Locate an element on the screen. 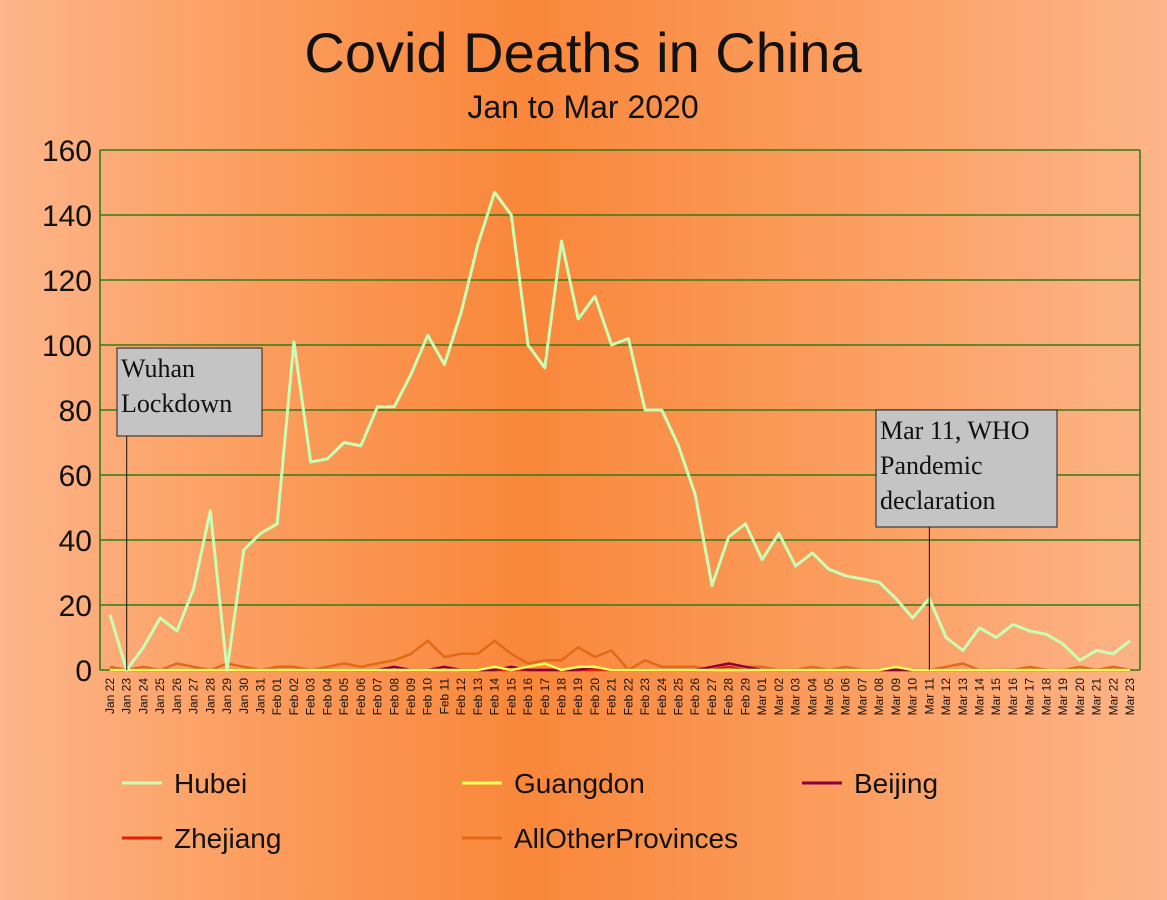 The image size is (1167, 900). legend-item-hubei: Hubei is located at coordinates (184, 783).